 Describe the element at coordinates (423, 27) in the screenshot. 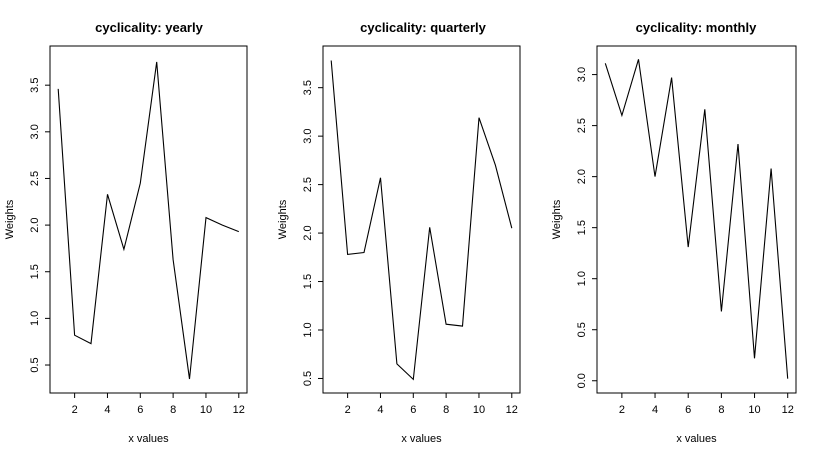

I see `chart-title: cyclicality: quarterly` at that location.